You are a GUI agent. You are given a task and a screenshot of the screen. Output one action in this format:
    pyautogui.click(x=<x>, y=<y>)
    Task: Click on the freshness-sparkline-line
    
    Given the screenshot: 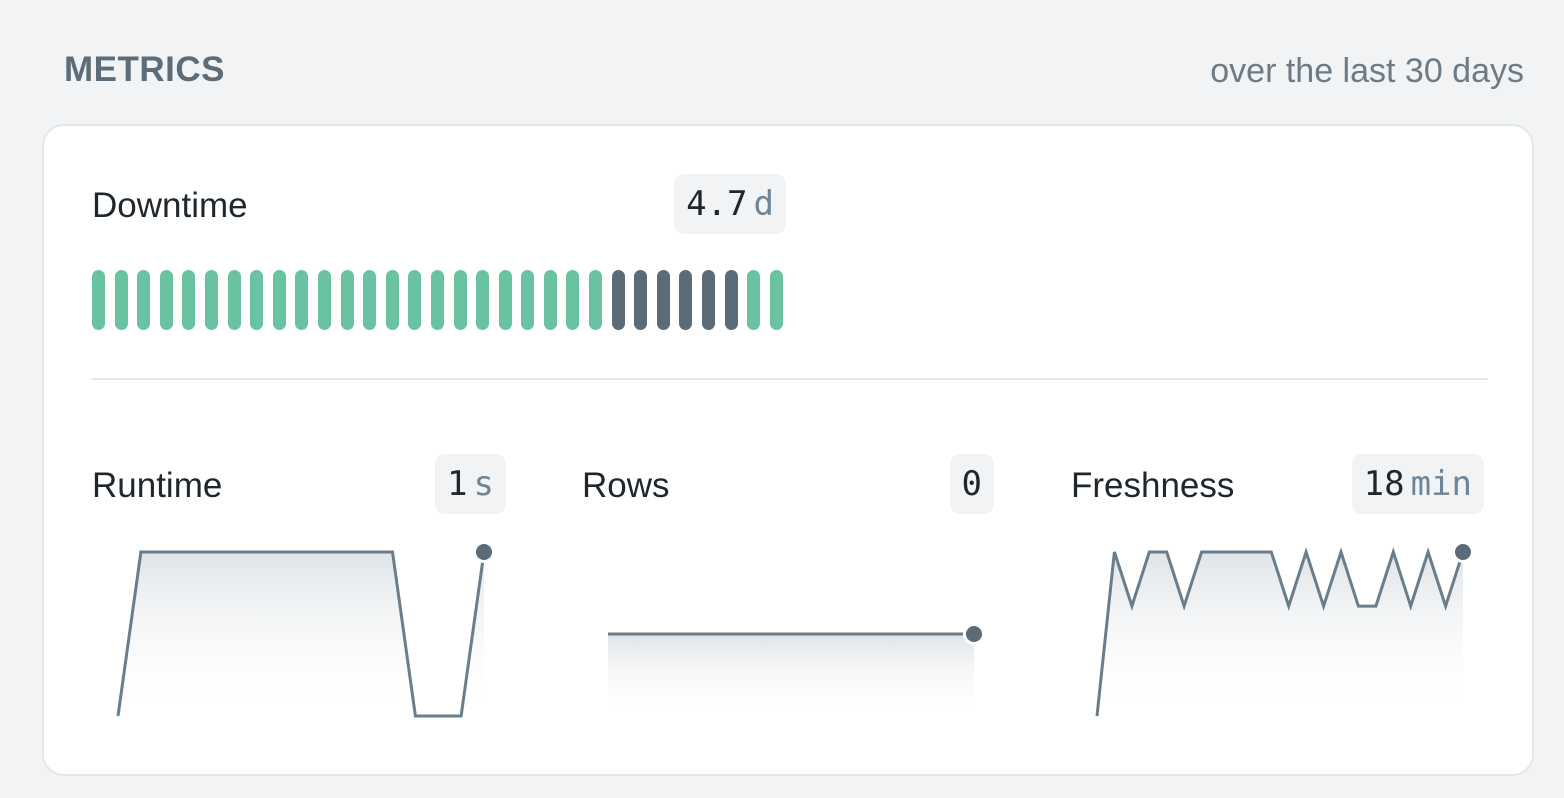 What is the action you would take?
    pyautogui.click(x=1280, y=632)
    